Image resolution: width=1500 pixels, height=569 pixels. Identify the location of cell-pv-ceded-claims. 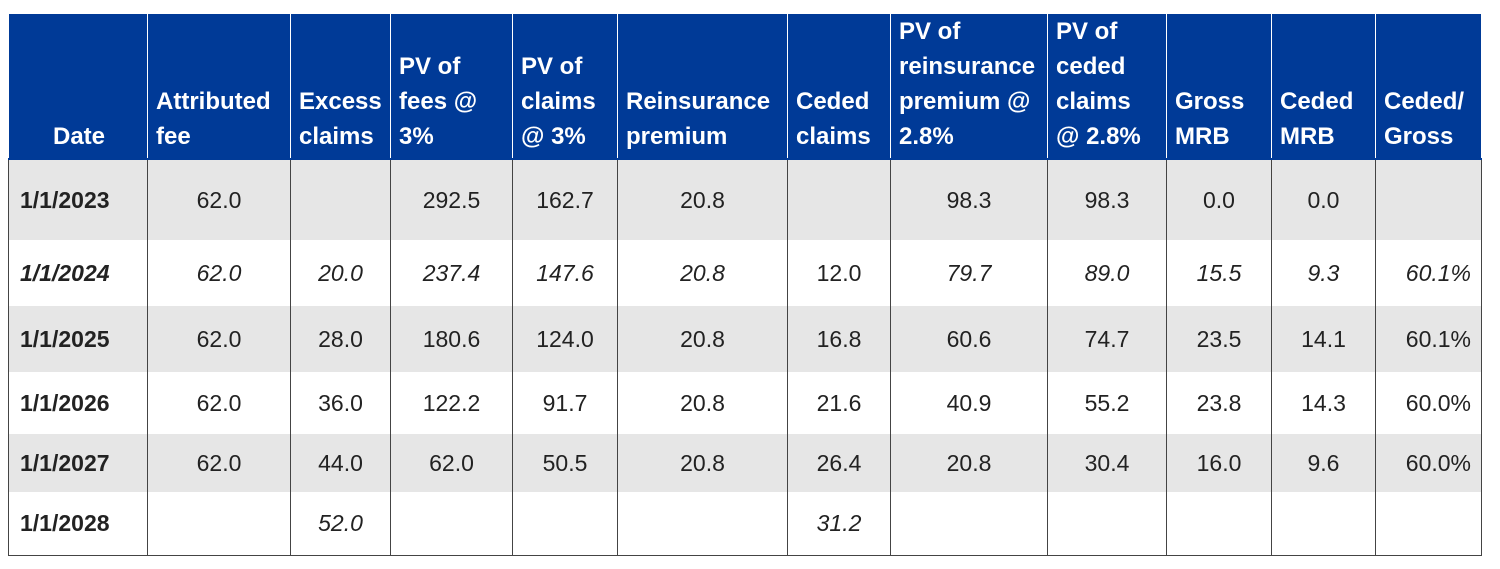
(1107, 524).